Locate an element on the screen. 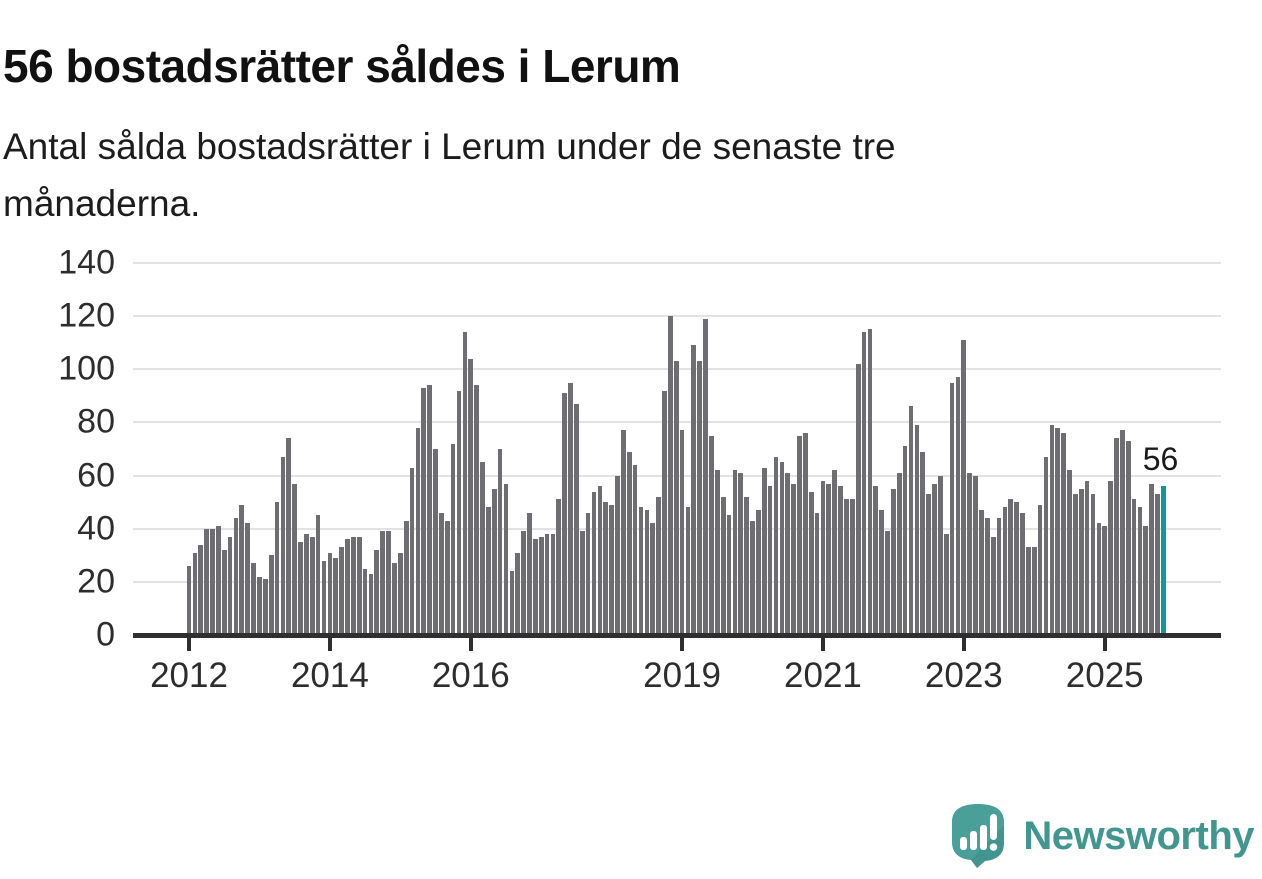 This screenshot has width=1262, height=879. y-axis-label-60: 60 is located at coordinates (96, 475).